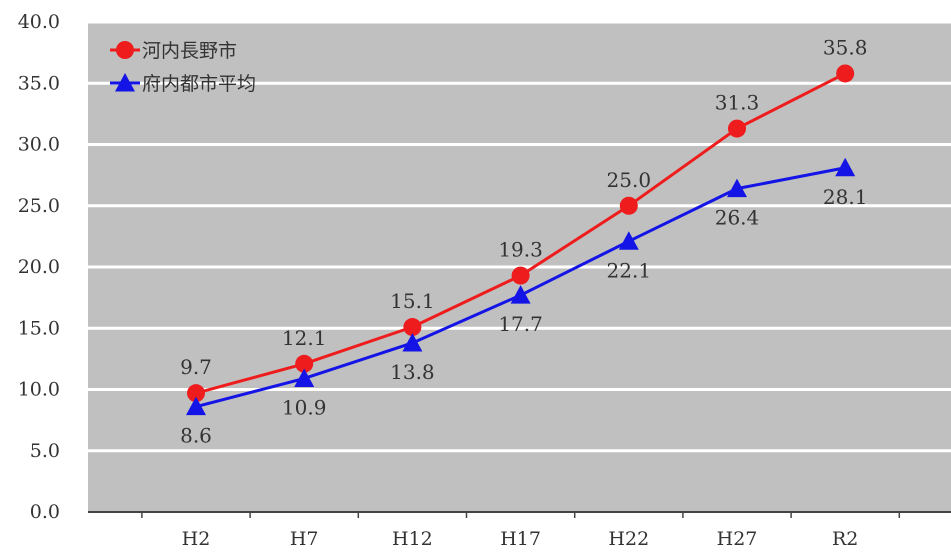 The image size is (951, 553). I want to click on data-label: 19.3, so click(520, 250).